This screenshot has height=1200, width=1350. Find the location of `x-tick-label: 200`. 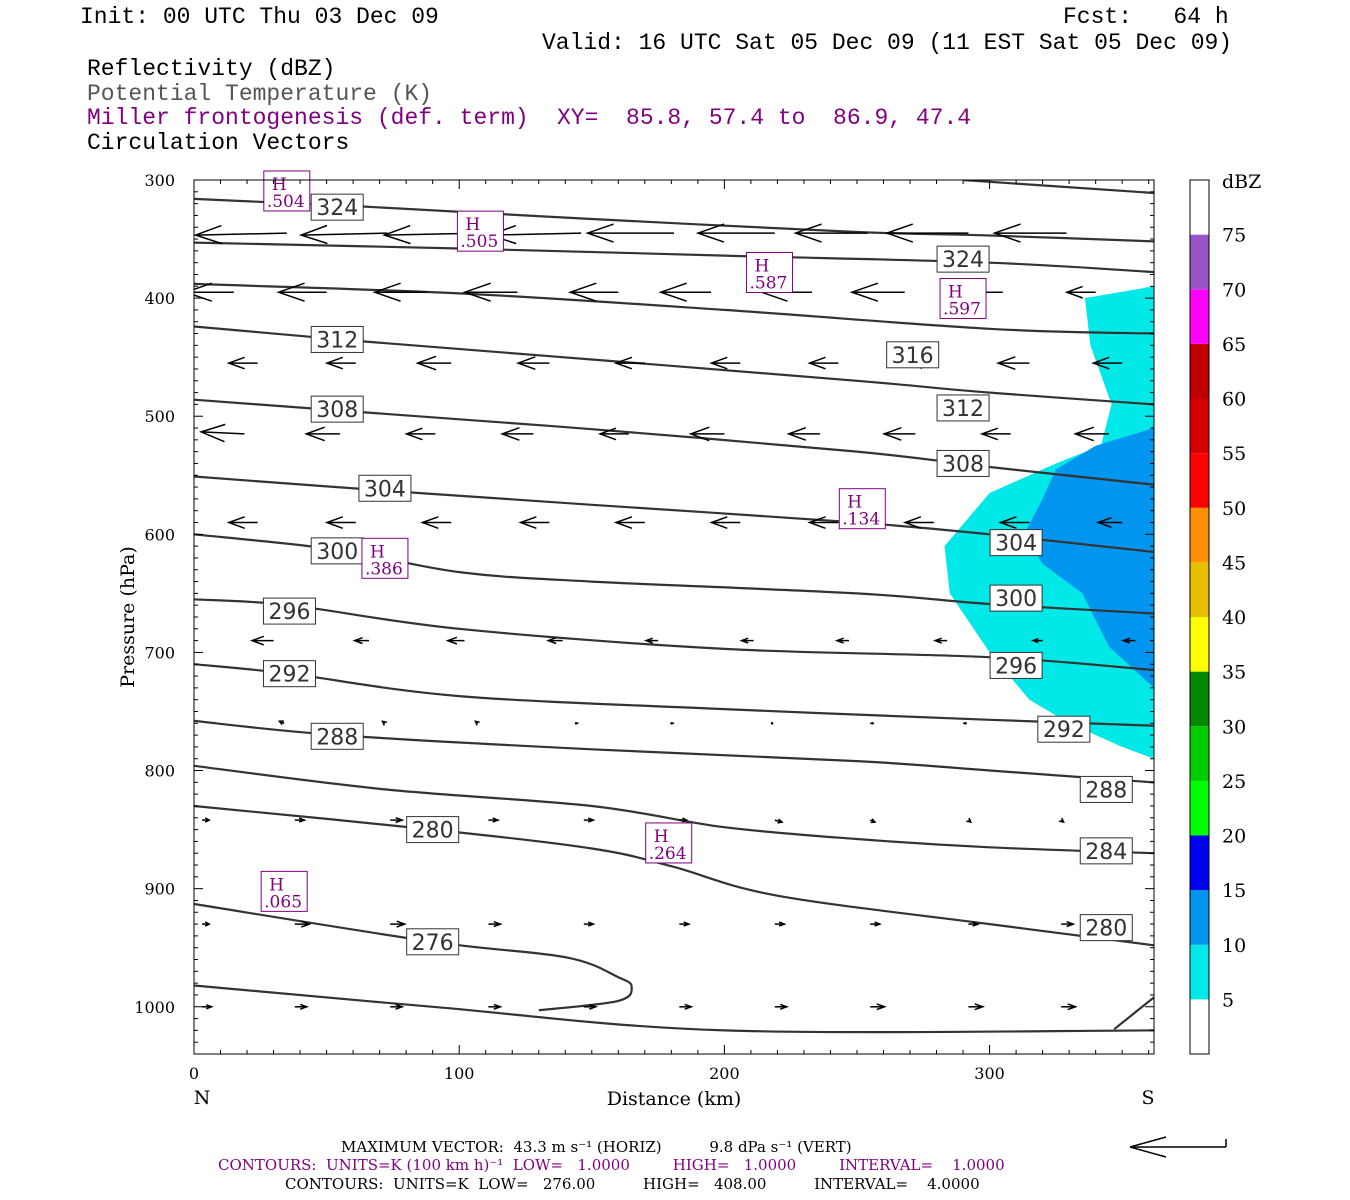

x-tick-label: 200 is located at coordinates (724, 1073).